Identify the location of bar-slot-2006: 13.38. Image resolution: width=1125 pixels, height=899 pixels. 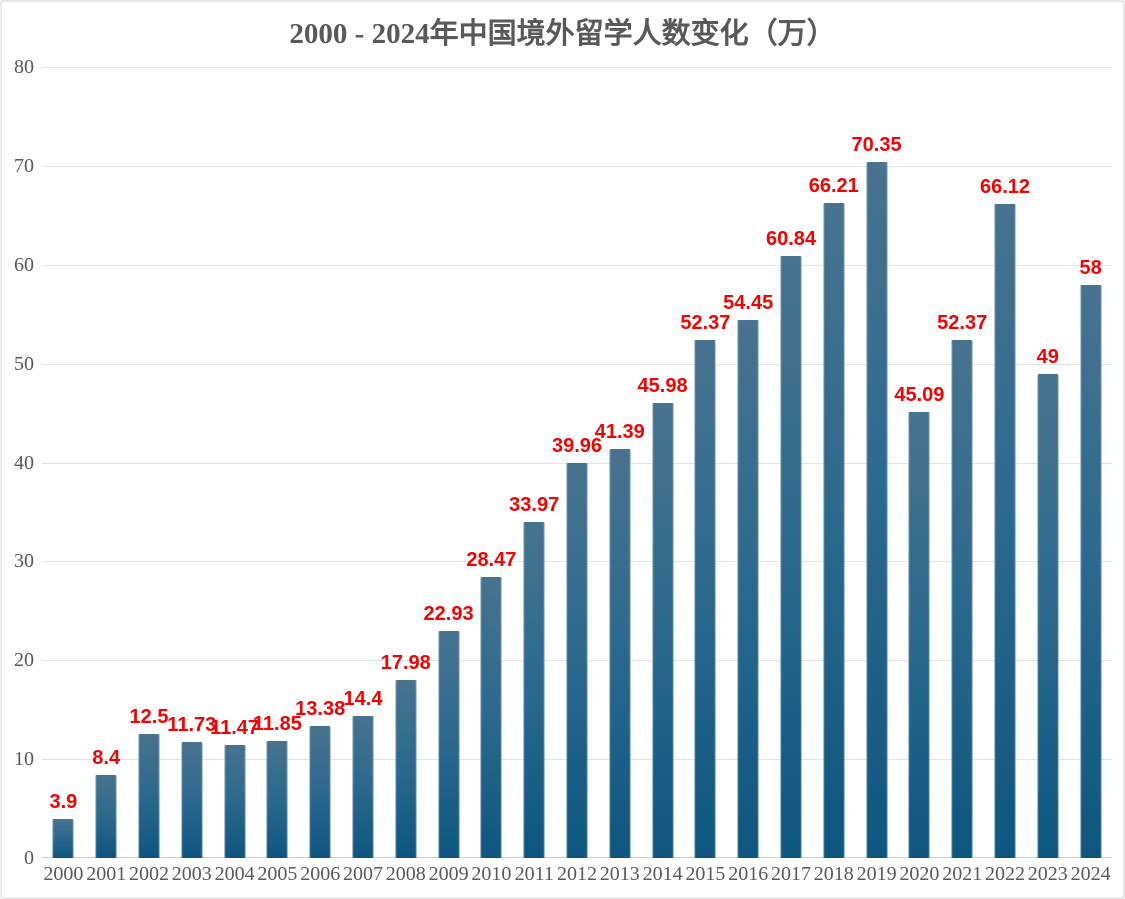
(320, 462).